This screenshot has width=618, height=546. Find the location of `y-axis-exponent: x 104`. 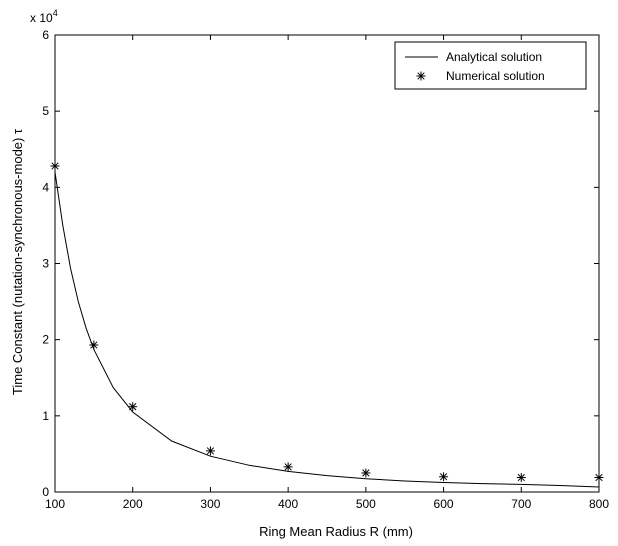

y-axis-exponent: x 104 is located at coordinates (44, 16).